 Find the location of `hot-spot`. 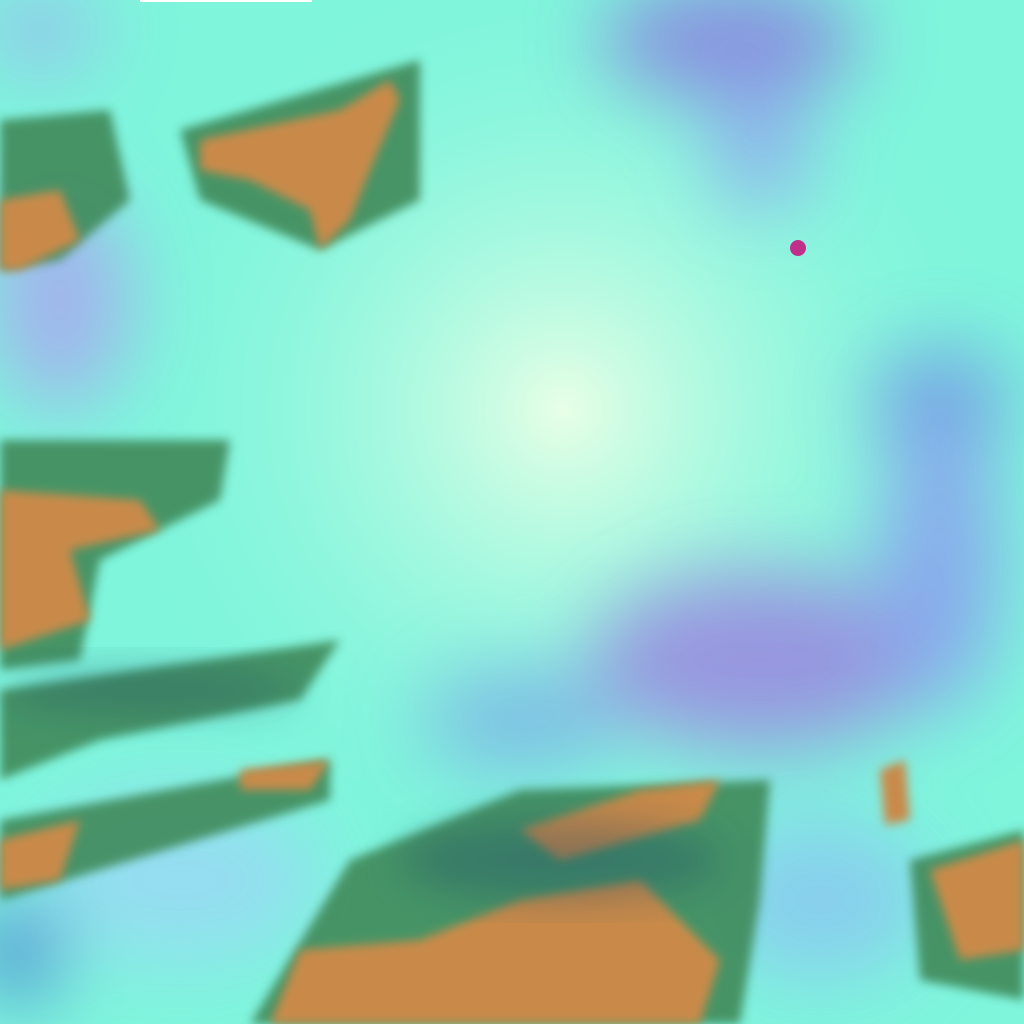

hot-spot is located at coordinates (798, 248).